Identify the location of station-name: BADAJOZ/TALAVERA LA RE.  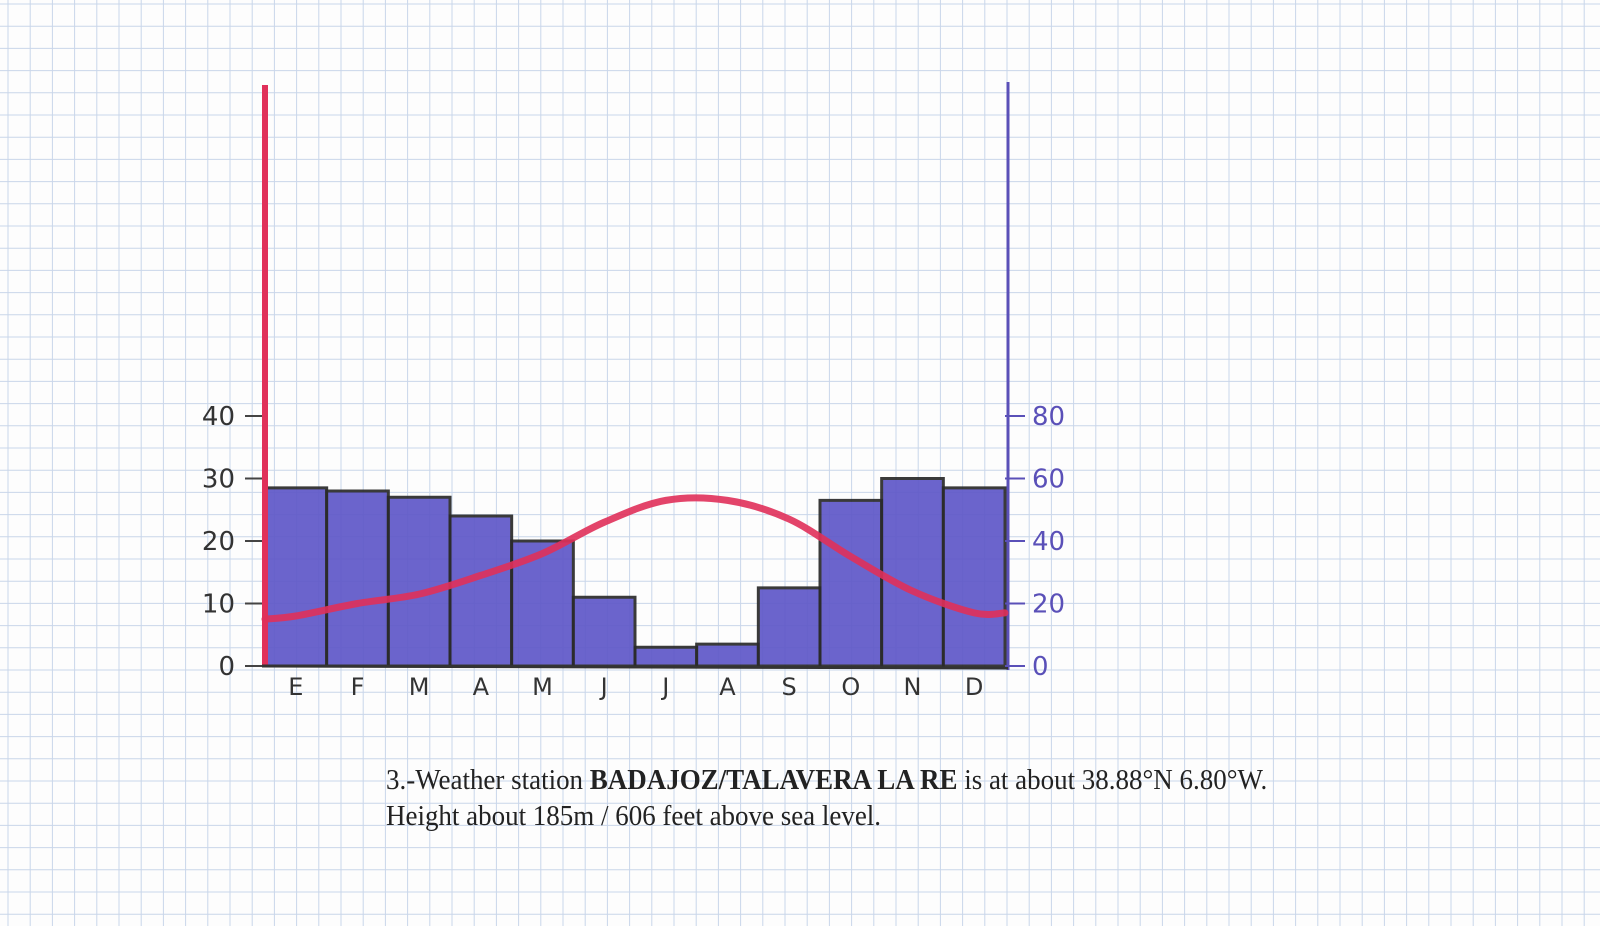
(773, 780).